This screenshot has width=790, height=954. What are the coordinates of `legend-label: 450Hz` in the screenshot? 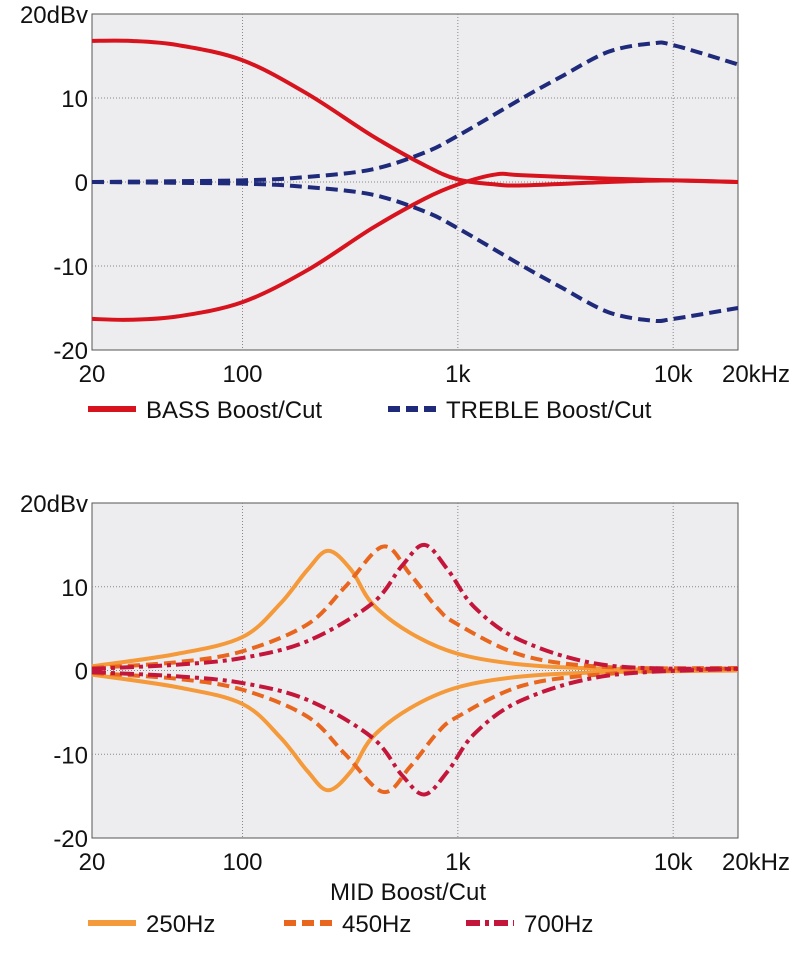 It's located at (376, 924).